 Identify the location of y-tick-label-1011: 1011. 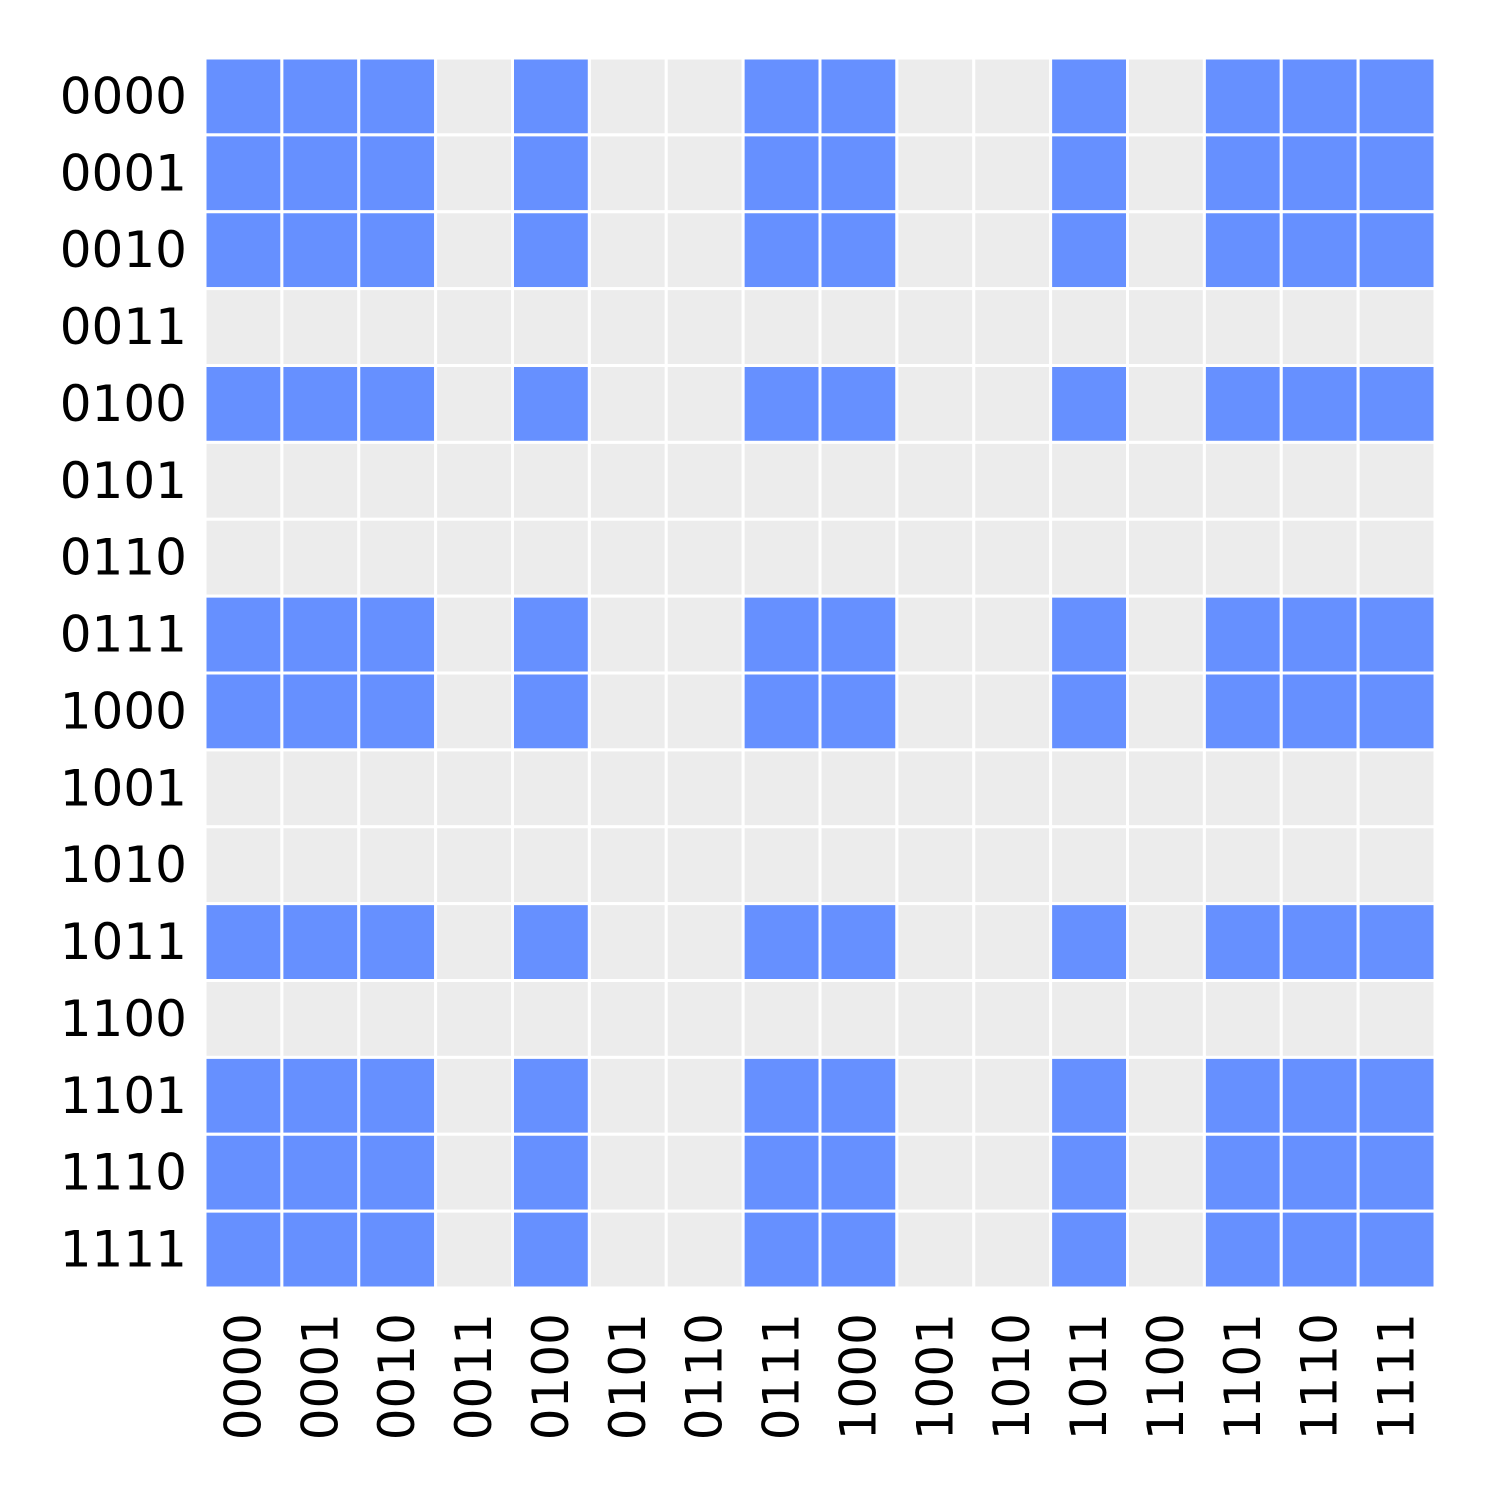
(123, 942).